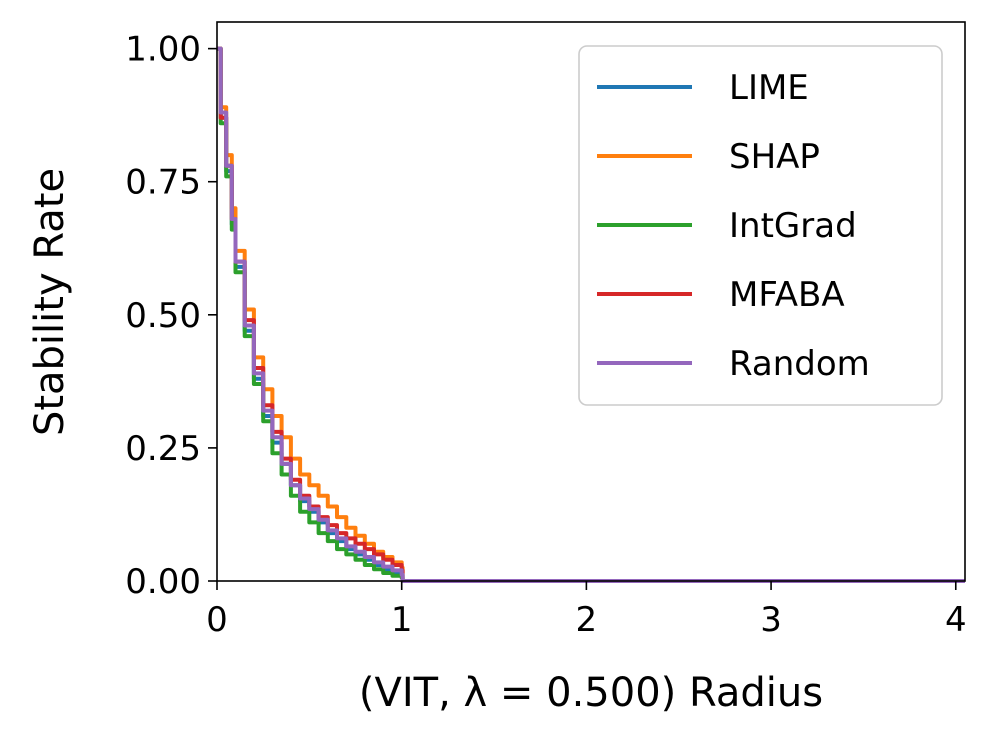 The image size is (996, 742). What do you see at coordinates (787, 295) in the screenshot?
I see `legend-label-mfaba: MFABA` at bounding box center [787, 295].